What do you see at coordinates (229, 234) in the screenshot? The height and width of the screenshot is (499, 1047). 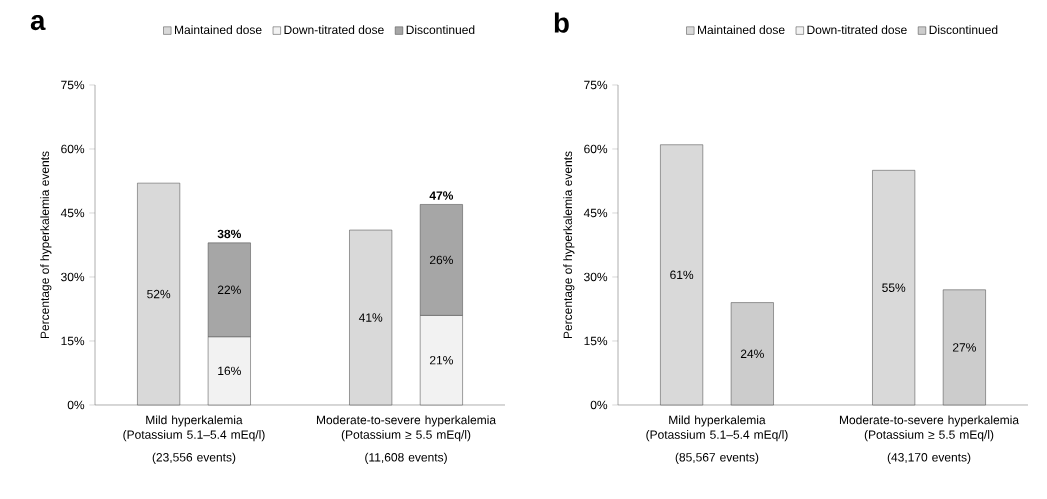 I see `total-label: 38%` at bounding box center [229, 234].